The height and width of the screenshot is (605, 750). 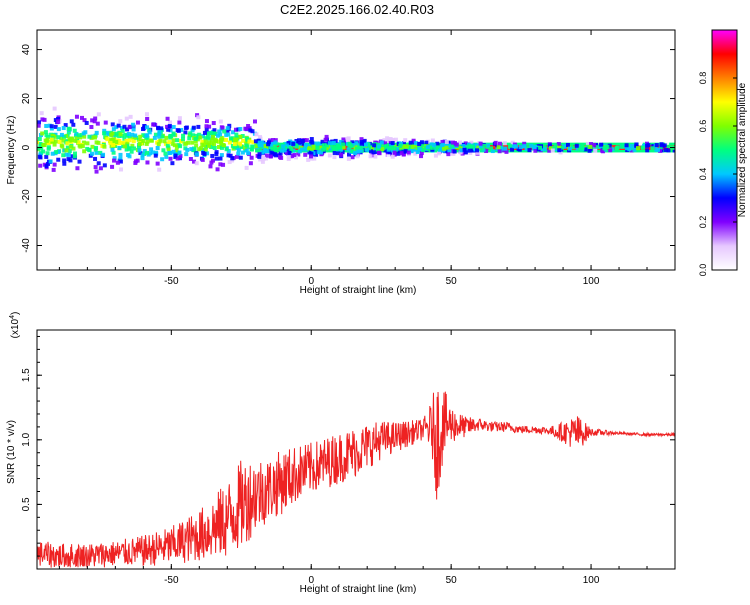 I want to click on top-y-tick-label: -20, so click(x=26, y=196).